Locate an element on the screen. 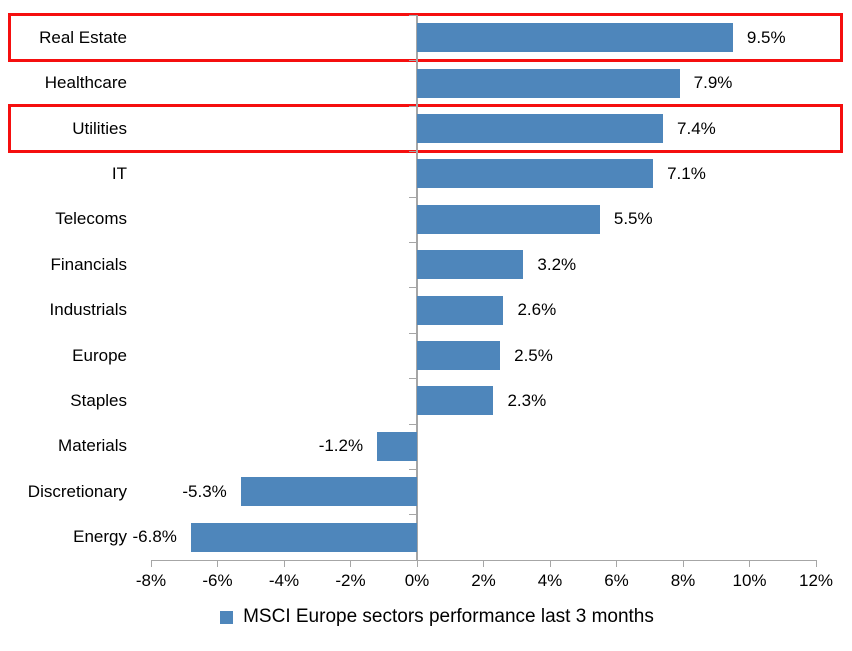 The height and width of the screenshot is (651, 852). category-label: Telecoms is located at coordinates (91, 219).